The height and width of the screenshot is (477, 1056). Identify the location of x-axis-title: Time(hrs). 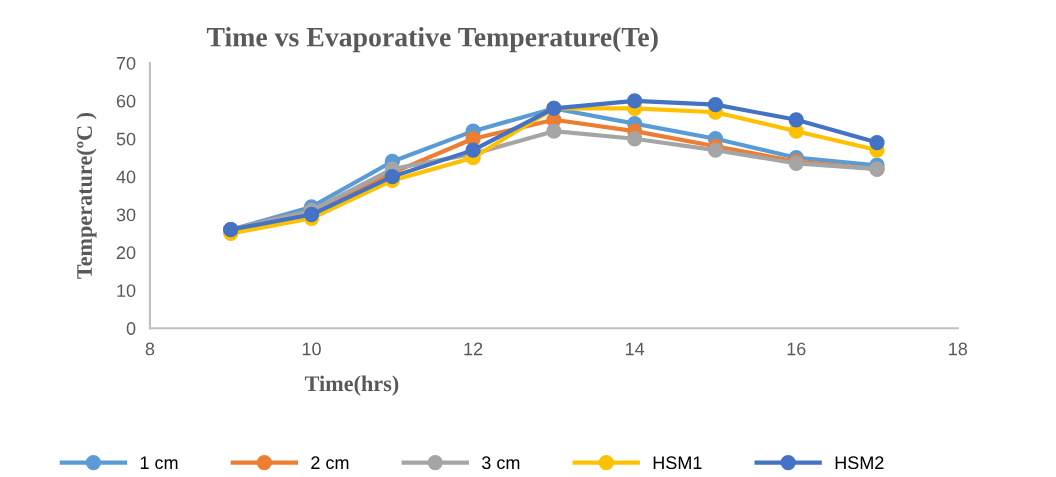
(351, 385).